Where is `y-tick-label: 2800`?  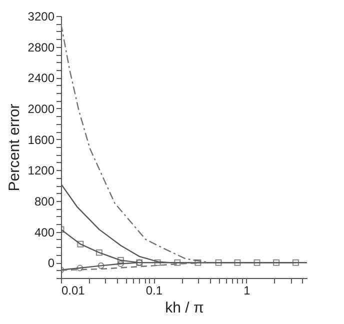
y-tick-label: 2800 is located at coordinates (41, 47).